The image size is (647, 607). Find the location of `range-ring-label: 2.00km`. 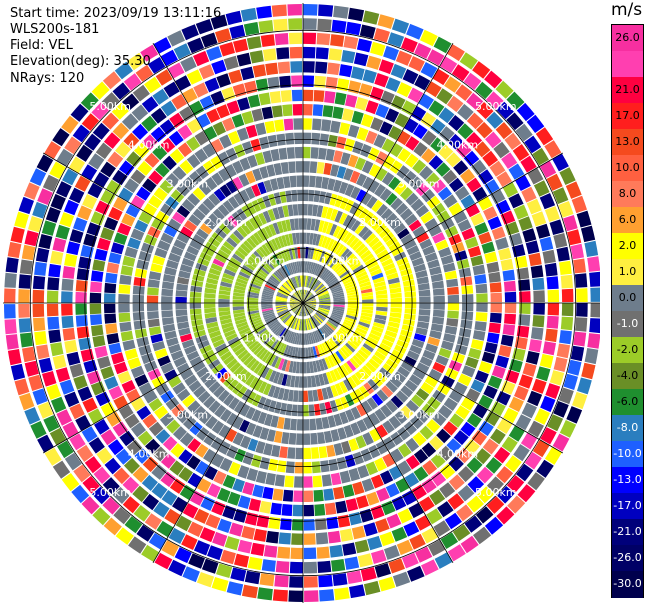

range-ring-label: 2.00km is located at coordinates (380, 376).